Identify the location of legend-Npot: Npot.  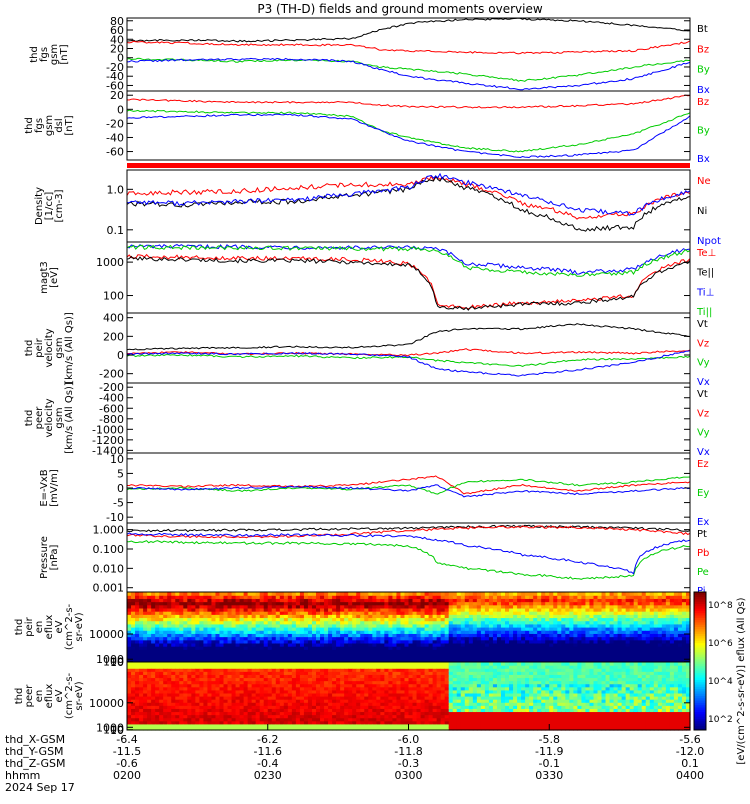
(709, 241).